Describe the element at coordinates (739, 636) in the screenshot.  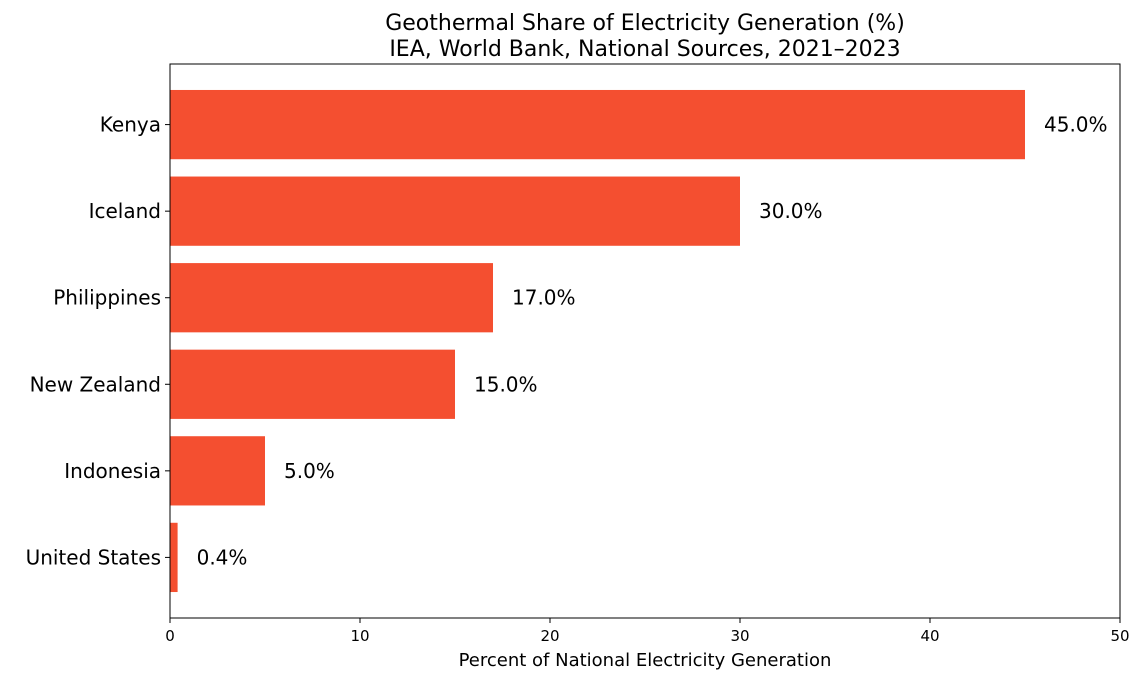
I see `x-tick-label: 30` at that location.